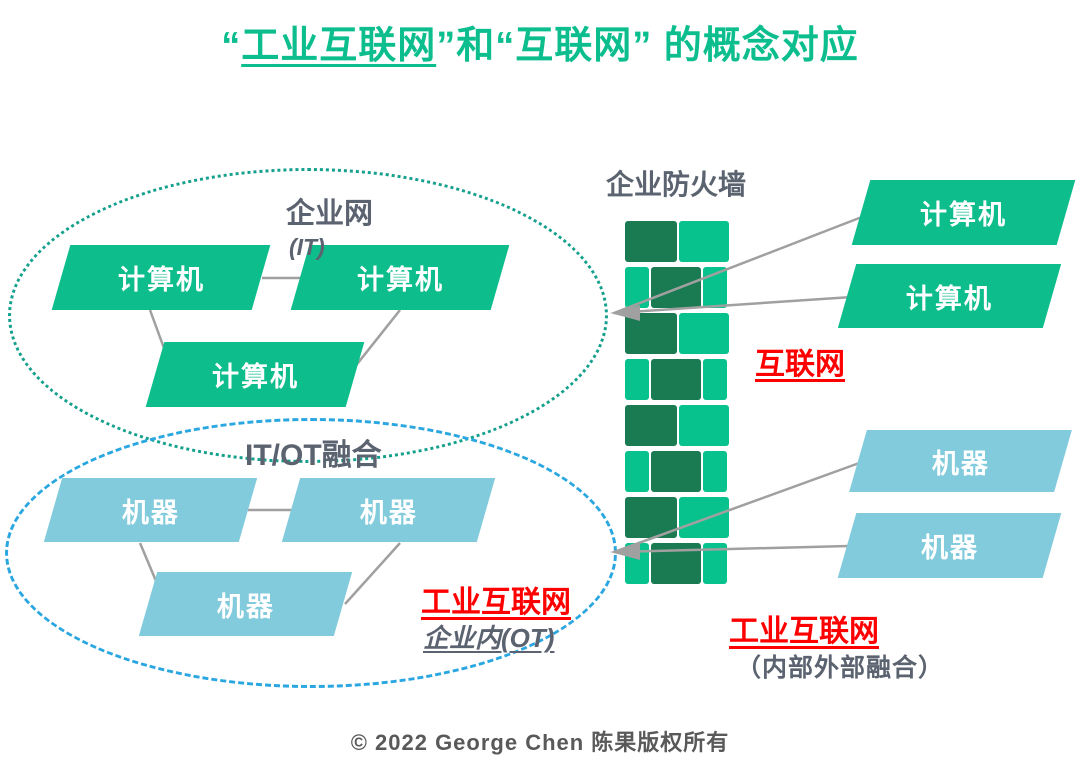 This screenshot has width=1080, height=771. What do you see at coordinates (330, 214) in the screenshot?
I see `enterprise-network-label: 企业网` at bounding box center [330, 214].